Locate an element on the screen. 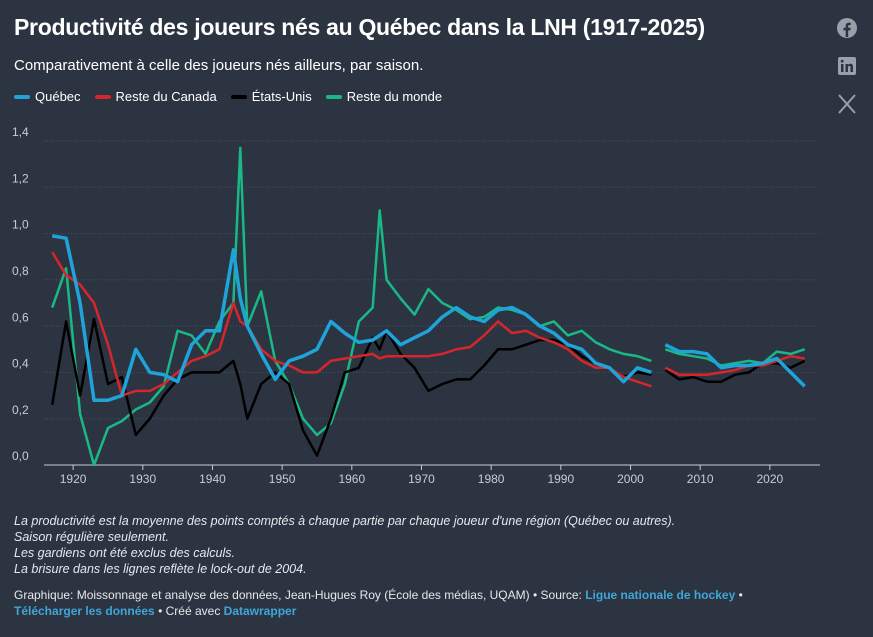 This screenshot has height=637, width=873. x-tick-label: 1960 is located at coordinates (351, 479).